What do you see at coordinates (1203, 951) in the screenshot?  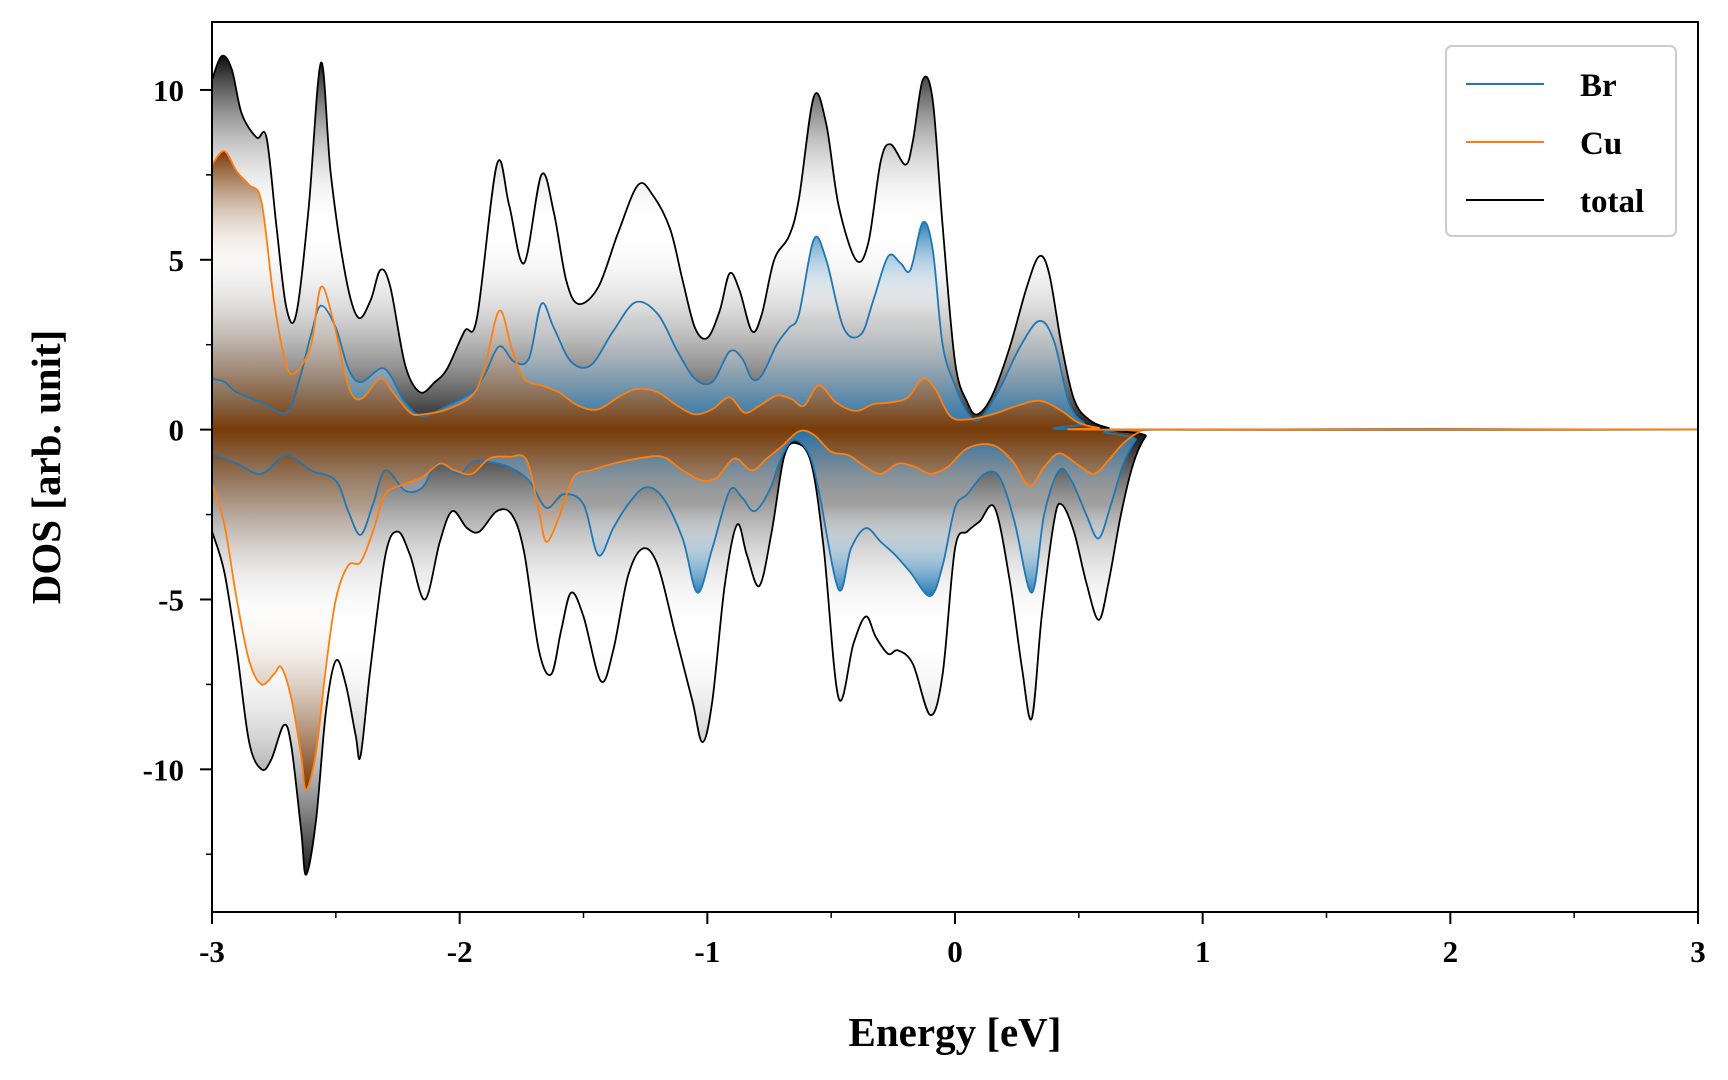 I see `x-tick-label: 1` at bounding box center [1203, 951].